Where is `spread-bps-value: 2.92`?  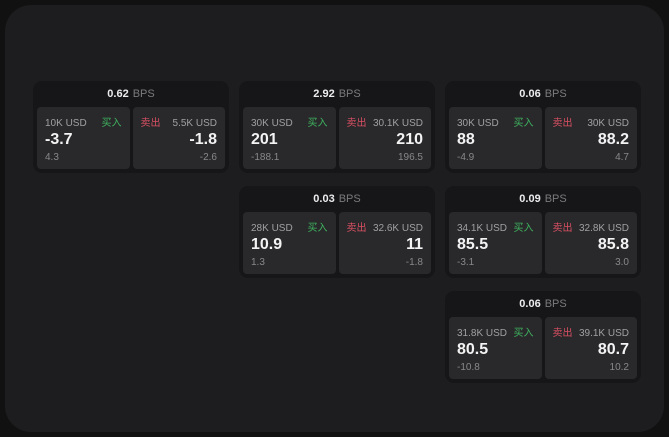
spread-bps-value: 2.92 is located at coordinates (324, 94).